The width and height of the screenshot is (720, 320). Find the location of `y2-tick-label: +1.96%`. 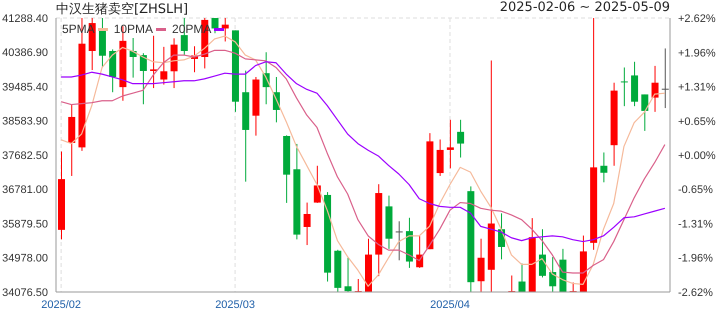

y2-tick-label: +1.96% is located at coordinates (697, 53).